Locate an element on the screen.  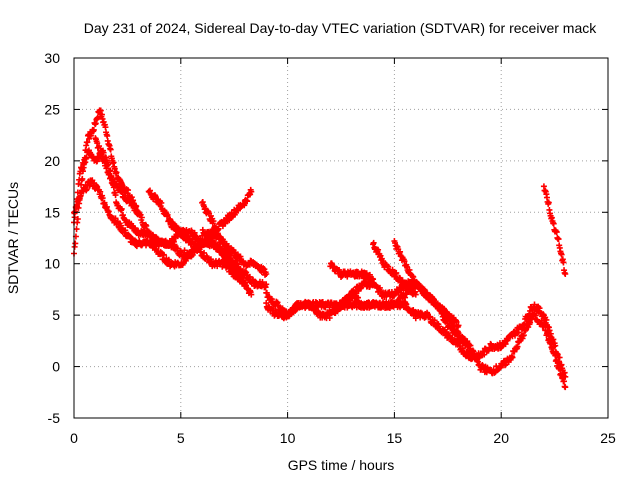
series-track-f is located at coordinates (218, 254).